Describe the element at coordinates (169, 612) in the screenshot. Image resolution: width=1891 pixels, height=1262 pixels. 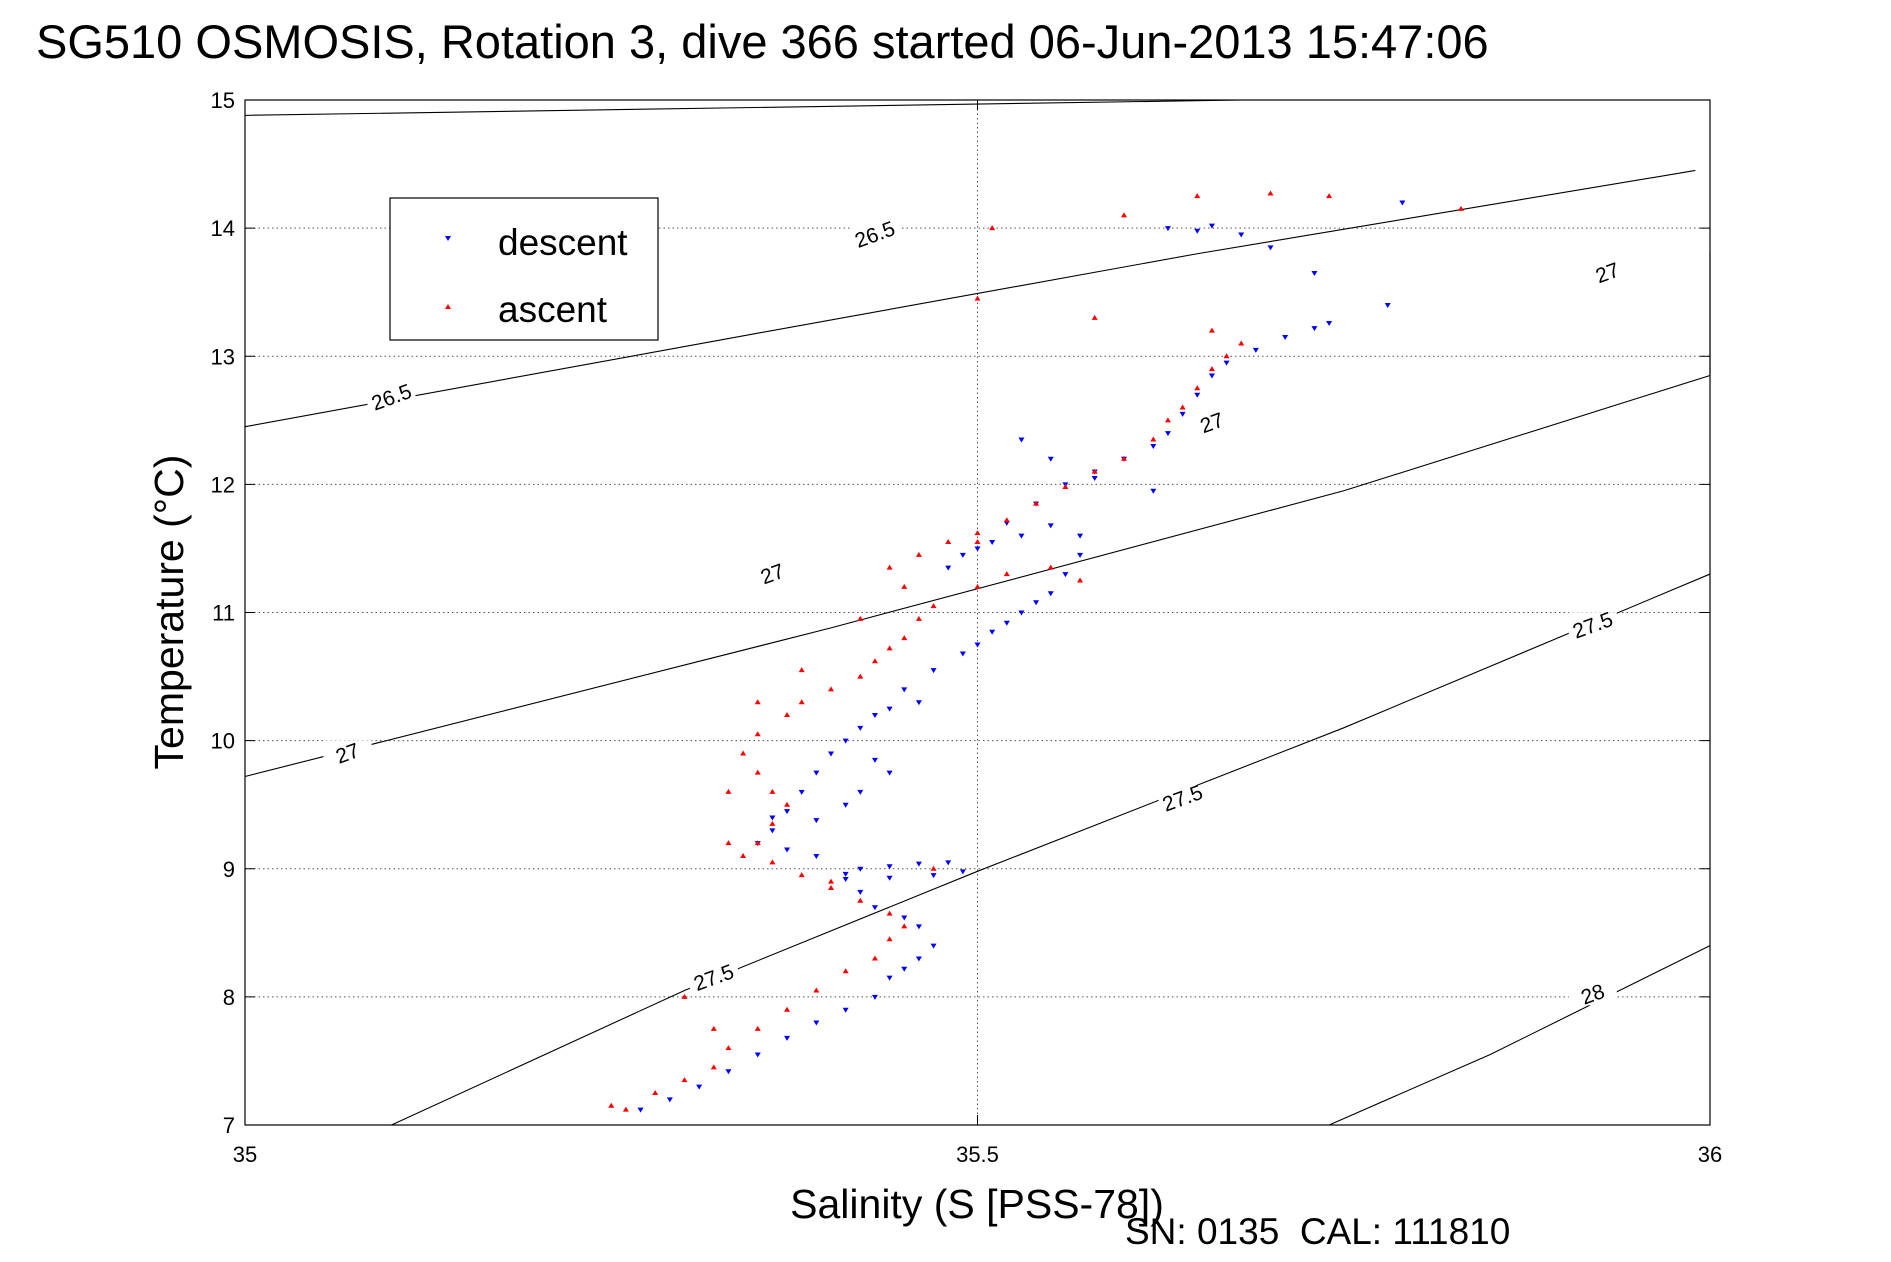
I see `y-axis-label: Temperature (°C)` at that location.